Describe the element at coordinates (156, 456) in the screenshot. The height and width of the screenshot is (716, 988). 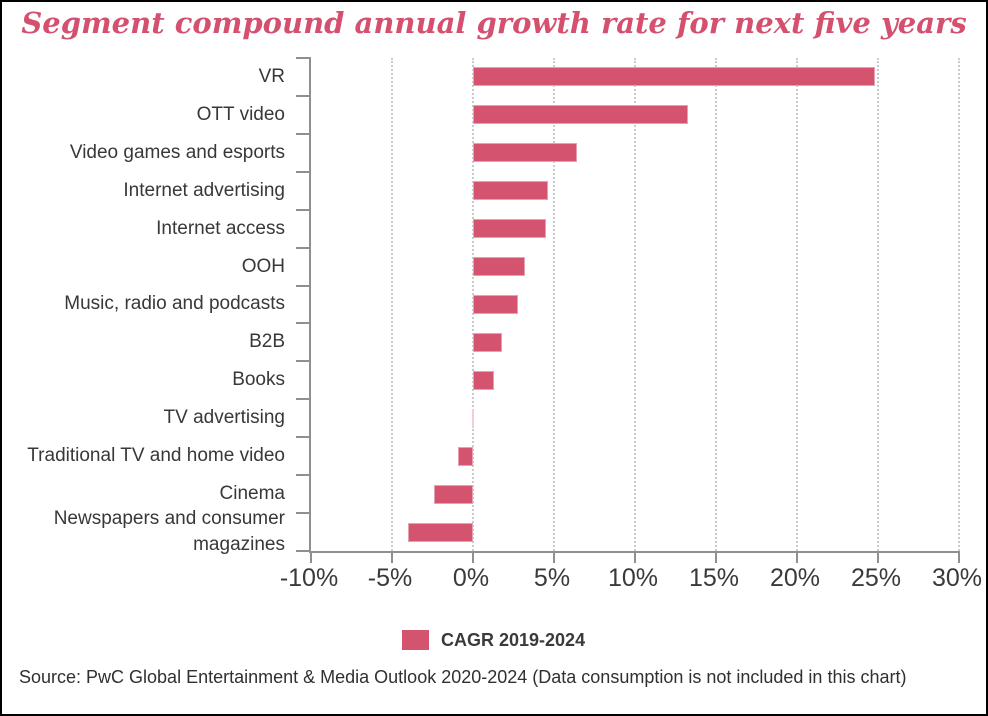
I see `category-label: Traditional TV and home video` at that location.